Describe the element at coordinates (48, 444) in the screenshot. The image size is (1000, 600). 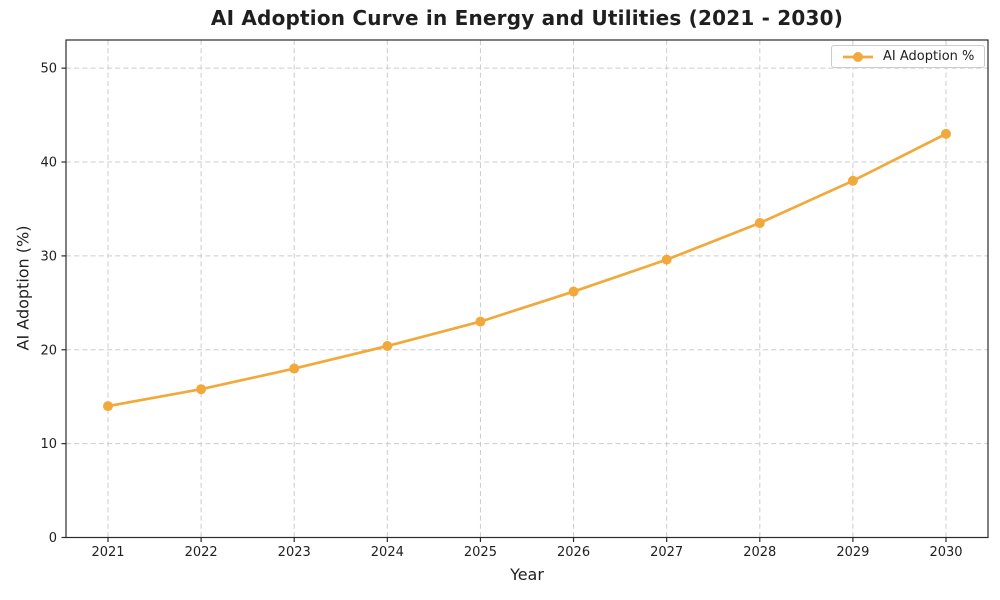
I see `y-tick-label: 10` at that location.